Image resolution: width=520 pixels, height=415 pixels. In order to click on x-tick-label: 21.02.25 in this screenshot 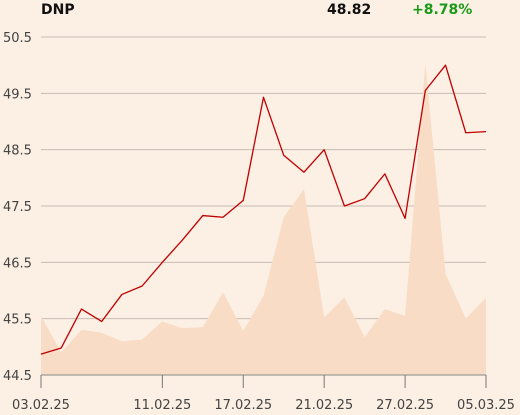, I will do `click(324, 405)`.